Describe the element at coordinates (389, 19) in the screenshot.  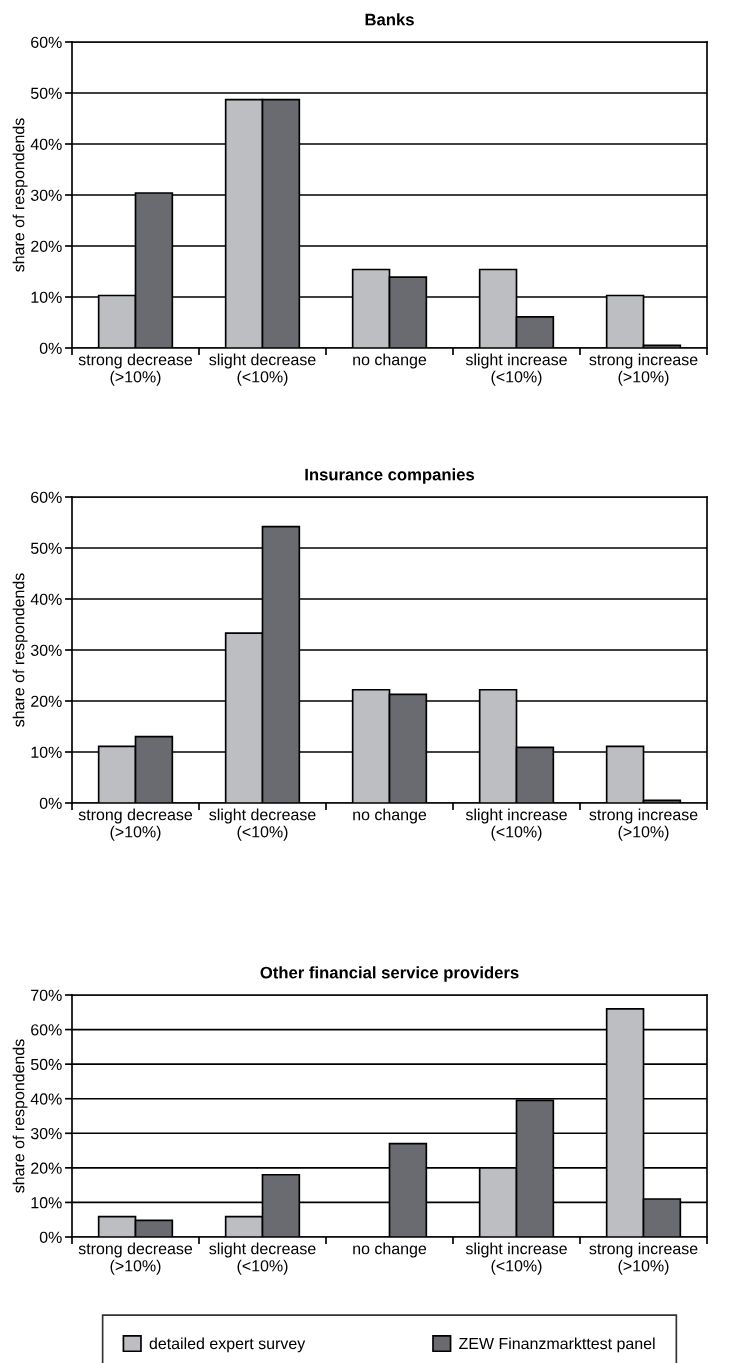
I see `chart-title: Banks` at that location.